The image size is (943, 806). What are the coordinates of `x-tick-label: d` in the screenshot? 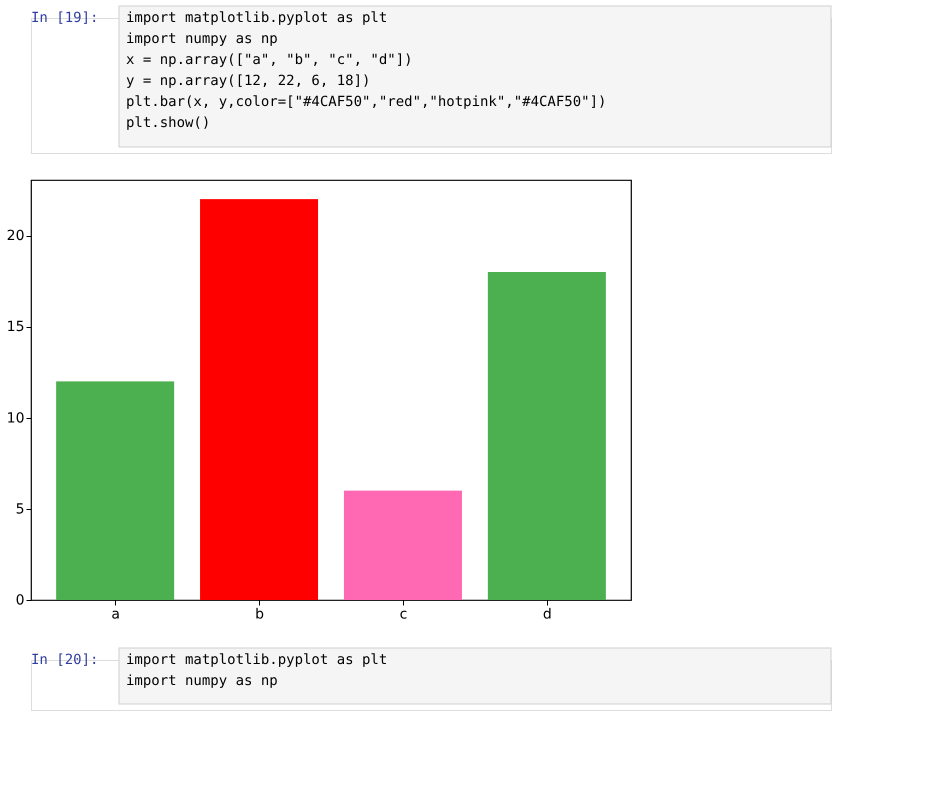 It's located at (547, 614).